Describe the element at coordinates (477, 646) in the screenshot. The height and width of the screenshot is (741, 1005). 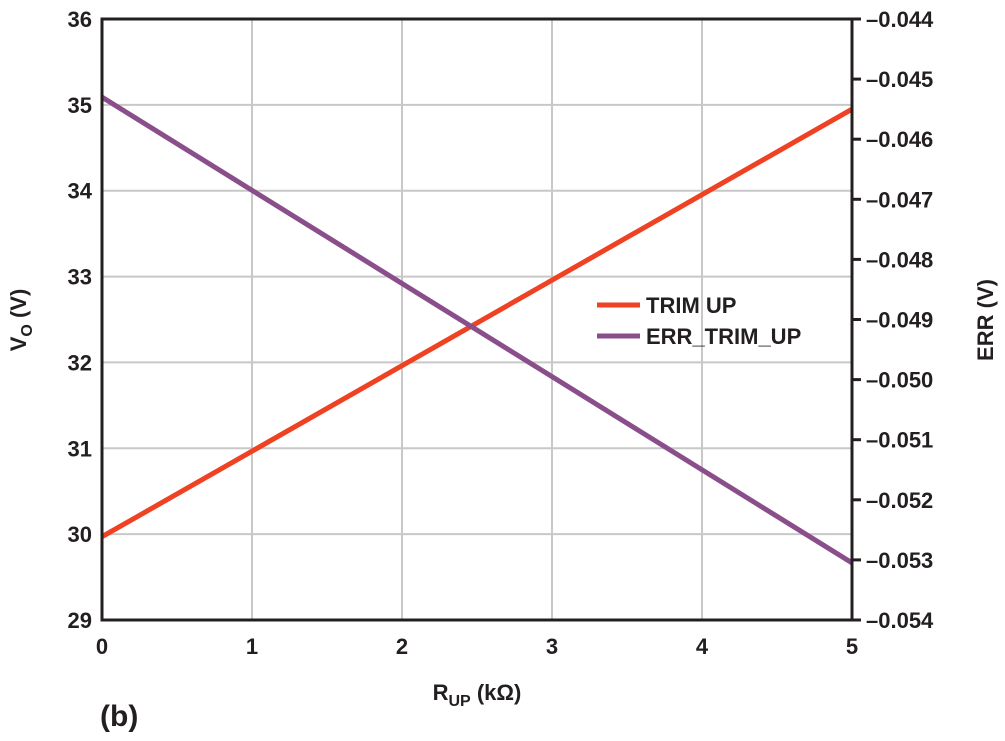
I see `x-tick-labels: 0 1 2 3 4 5` at that location.